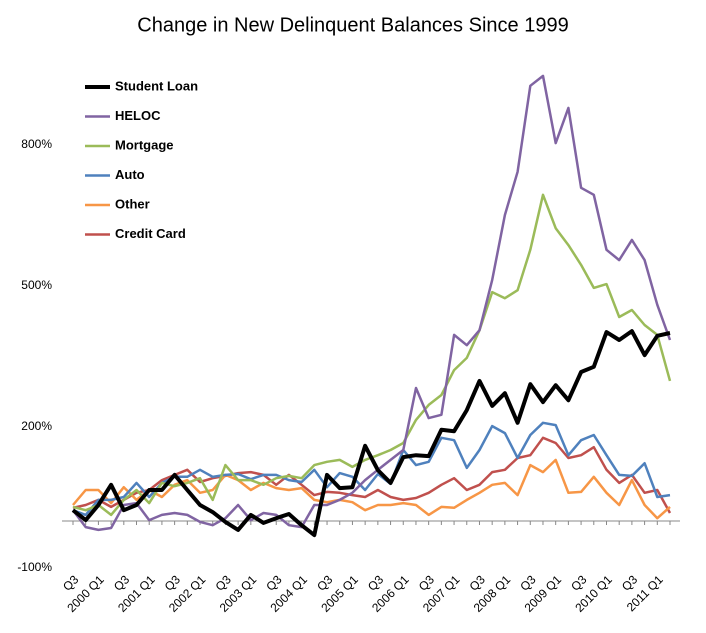 This screenshot has height=633, width=706. Describe the element at coordinates (36, 285) in the screenshot. I see `y-tick-label: 500%` at that location.